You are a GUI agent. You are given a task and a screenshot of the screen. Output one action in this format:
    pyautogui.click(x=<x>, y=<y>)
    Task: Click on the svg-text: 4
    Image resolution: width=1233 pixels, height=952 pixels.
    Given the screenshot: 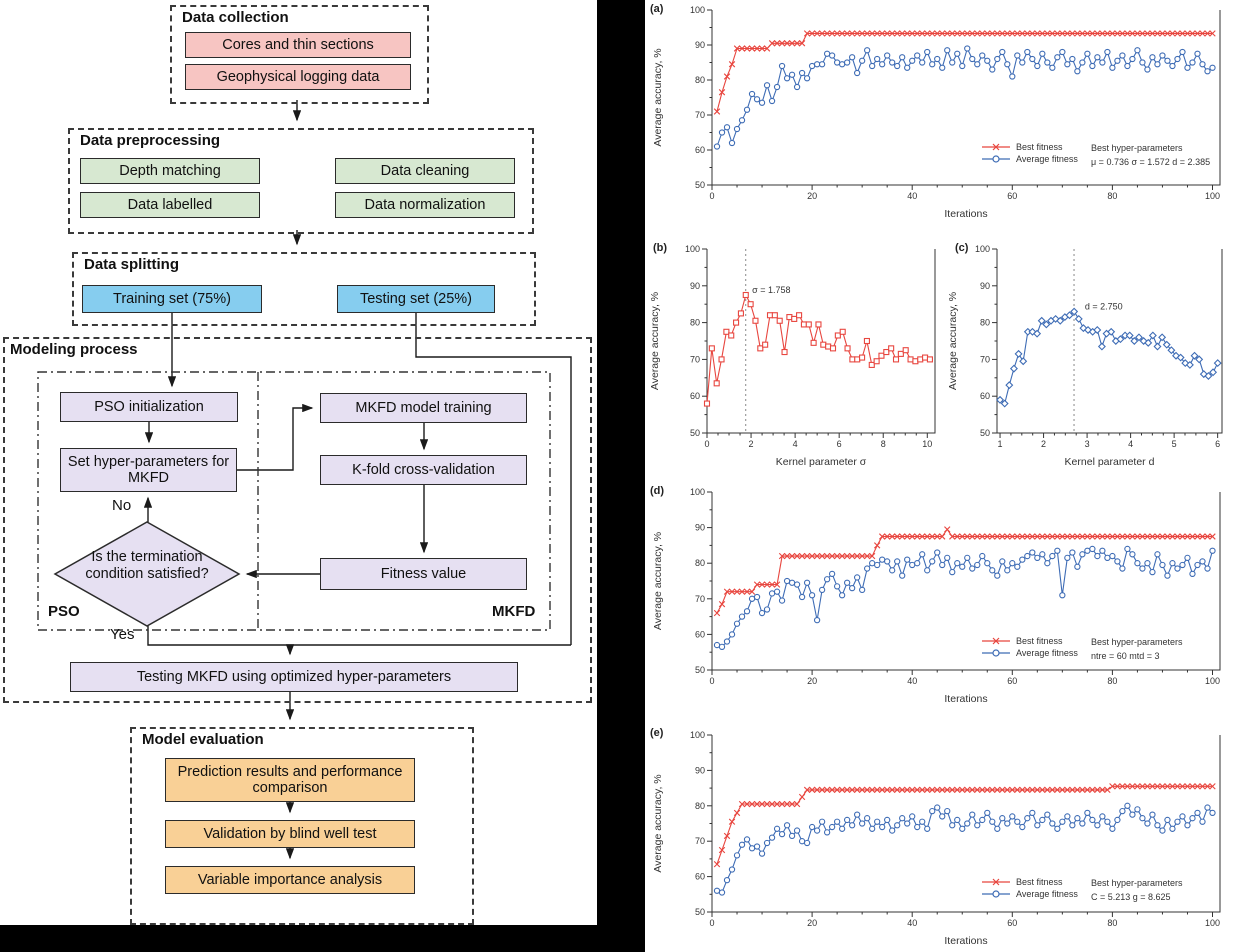 What is the action you would take?
    pyautogui.click(x=1130, y=444)
    